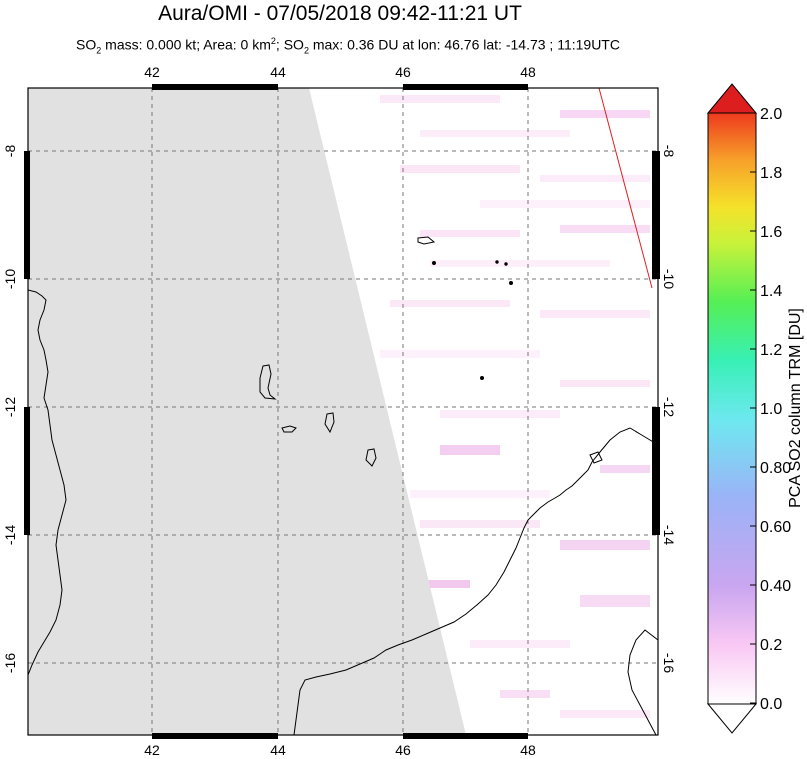 The width and height of the screenshot is (807, 759). What do you see at coordinates (732, 718) in the screenshot?
I see `colorbar-under-arrow` at bounding box center [732, 718].